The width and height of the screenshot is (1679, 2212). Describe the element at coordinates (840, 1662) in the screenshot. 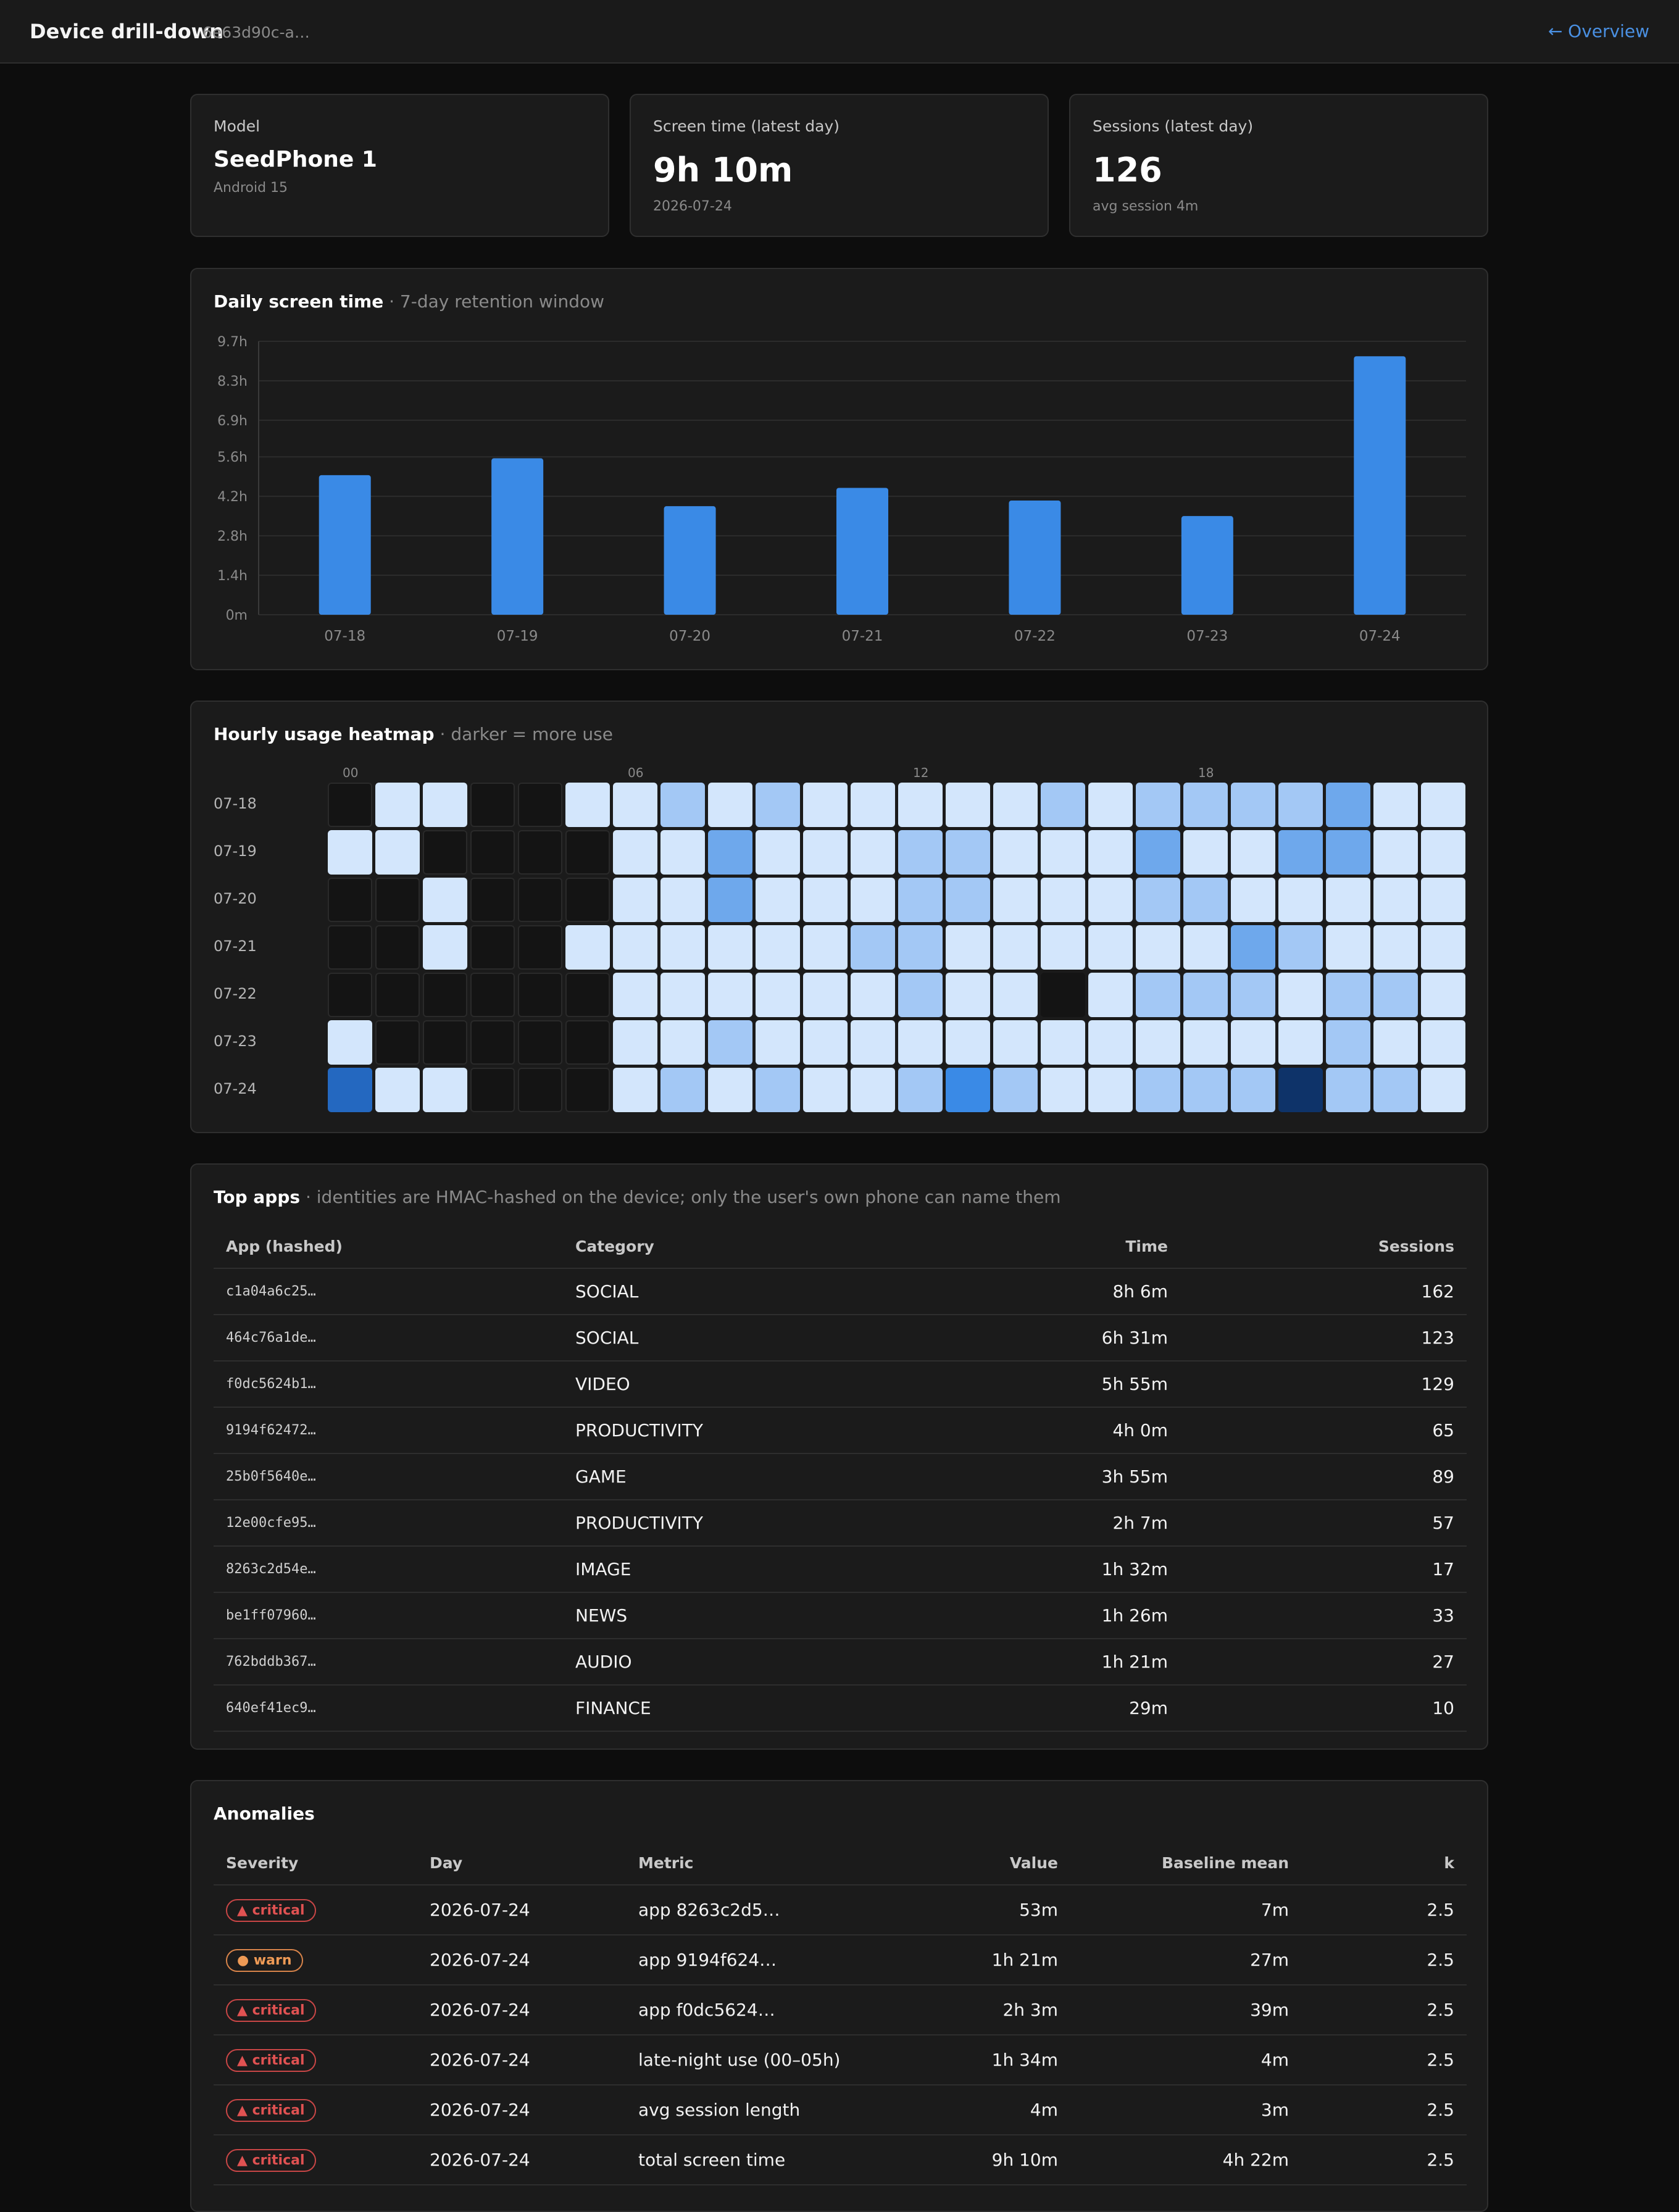

I see `table-row: 762bddb367… AUDIO 1h 21m 27` at that location.